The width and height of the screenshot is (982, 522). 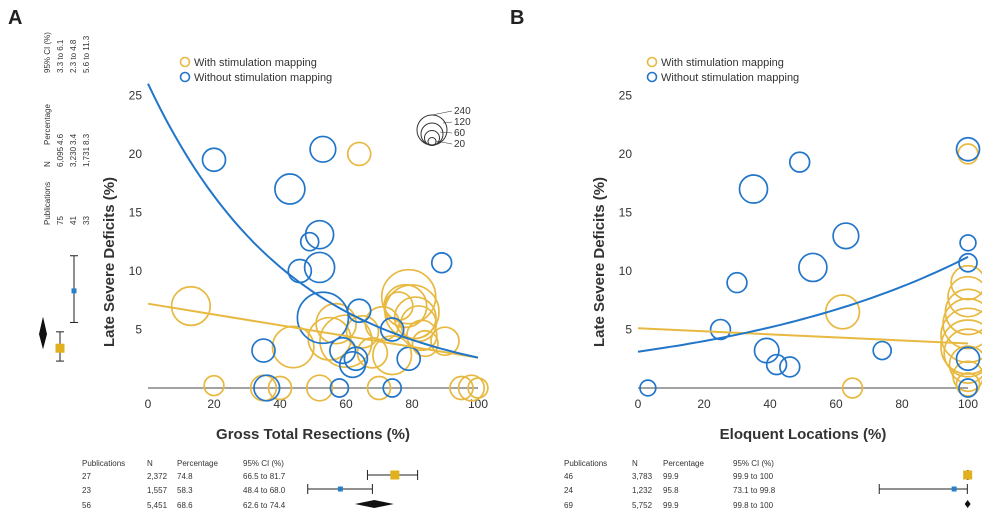 What do you see at coordinates (73, 139) in the screenshot?
I see `side-table-r2-pct: 3.4` at bounding box center [73, 139].